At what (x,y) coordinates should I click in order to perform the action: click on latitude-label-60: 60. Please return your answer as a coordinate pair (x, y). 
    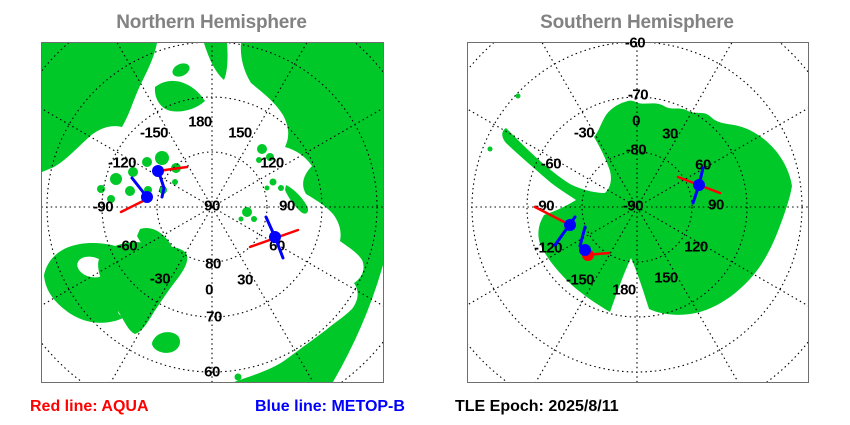
    Looking at the image, I should click on (212, 372).